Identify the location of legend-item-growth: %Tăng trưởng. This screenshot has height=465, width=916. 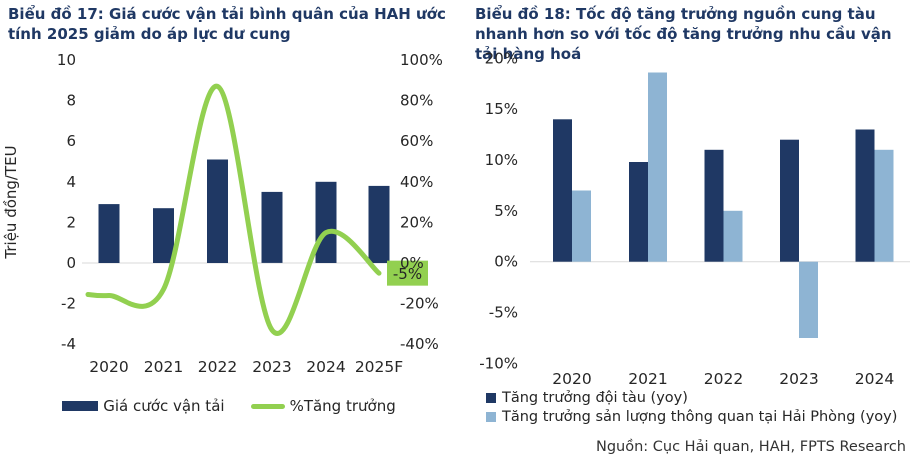
(323, 406).